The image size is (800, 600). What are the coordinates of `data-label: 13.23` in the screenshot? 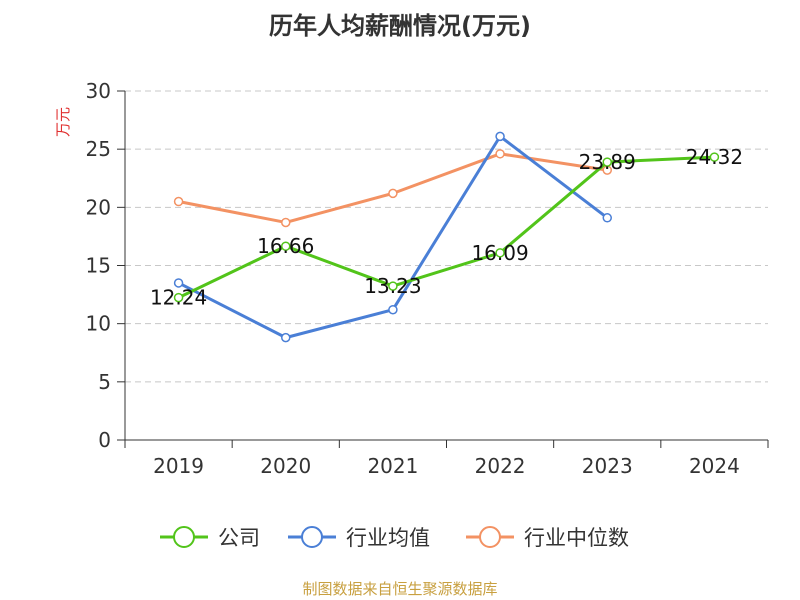 It's located at (392, 286).